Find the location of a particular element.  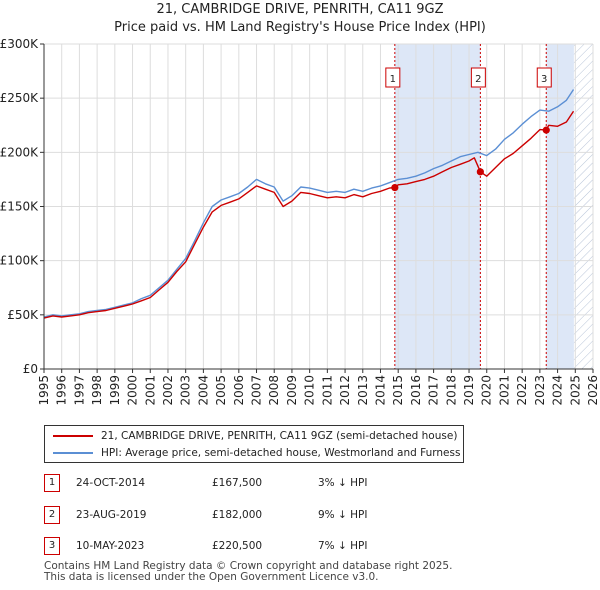

sale-date: 10-MAY-2023 is located at coordinates (110, 546).